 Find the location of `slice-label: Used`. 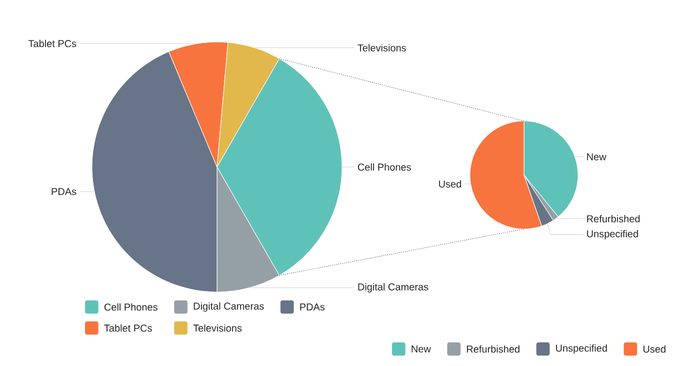

slice-label: Used is located at coordinates (450, 184).